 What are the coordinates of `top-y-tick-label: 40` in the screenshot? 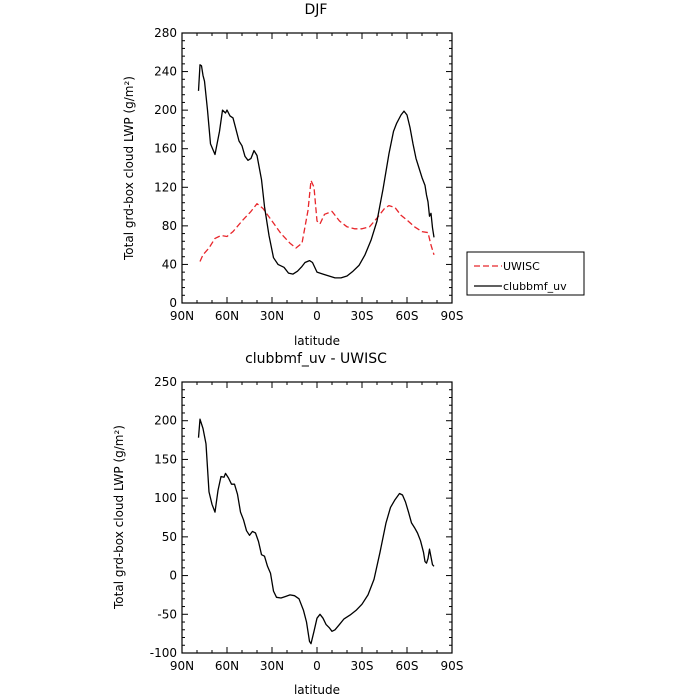 It's located at (169, 264).